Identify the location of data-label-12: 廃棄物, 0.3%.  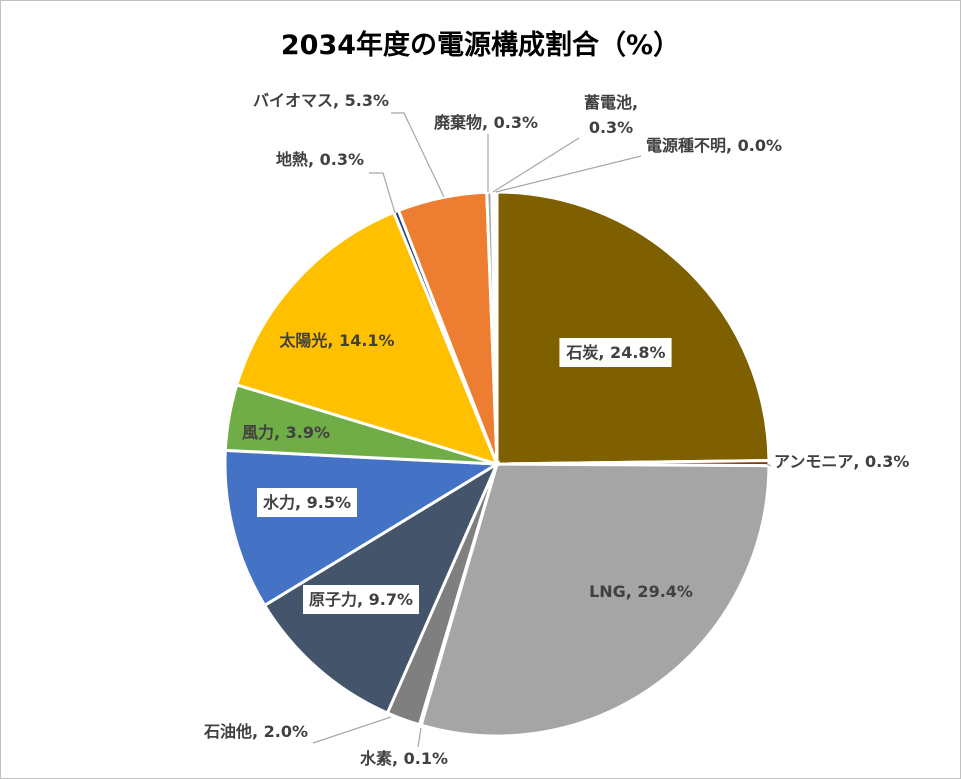
(486, 122).